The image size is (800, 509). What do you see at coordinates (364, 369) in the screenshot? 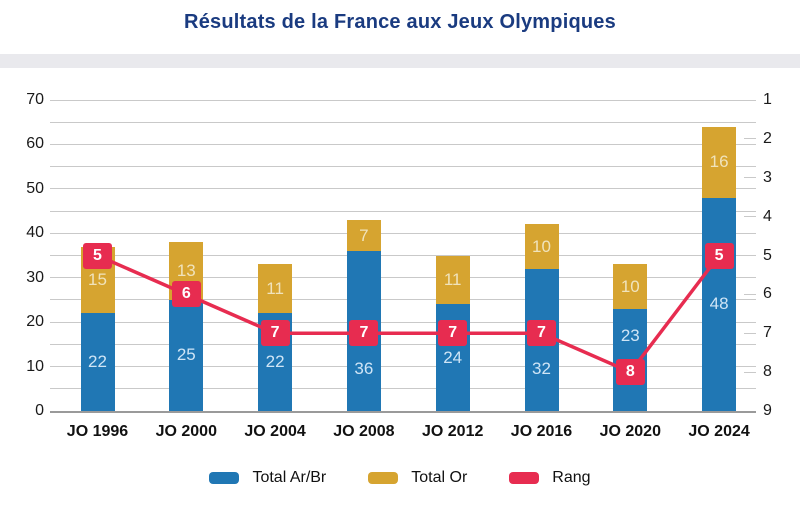
I see `bar-value-total-ar-br: 36` at bounding box center [364, 369].